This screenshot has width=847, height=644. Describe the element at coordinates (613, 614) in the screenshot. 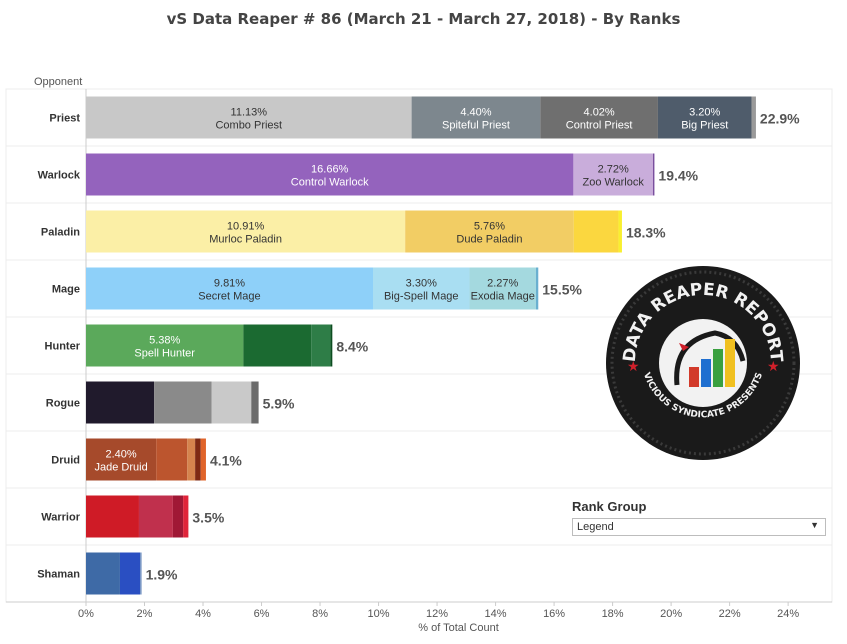

I see `x-tick-label: 18%` at that location.